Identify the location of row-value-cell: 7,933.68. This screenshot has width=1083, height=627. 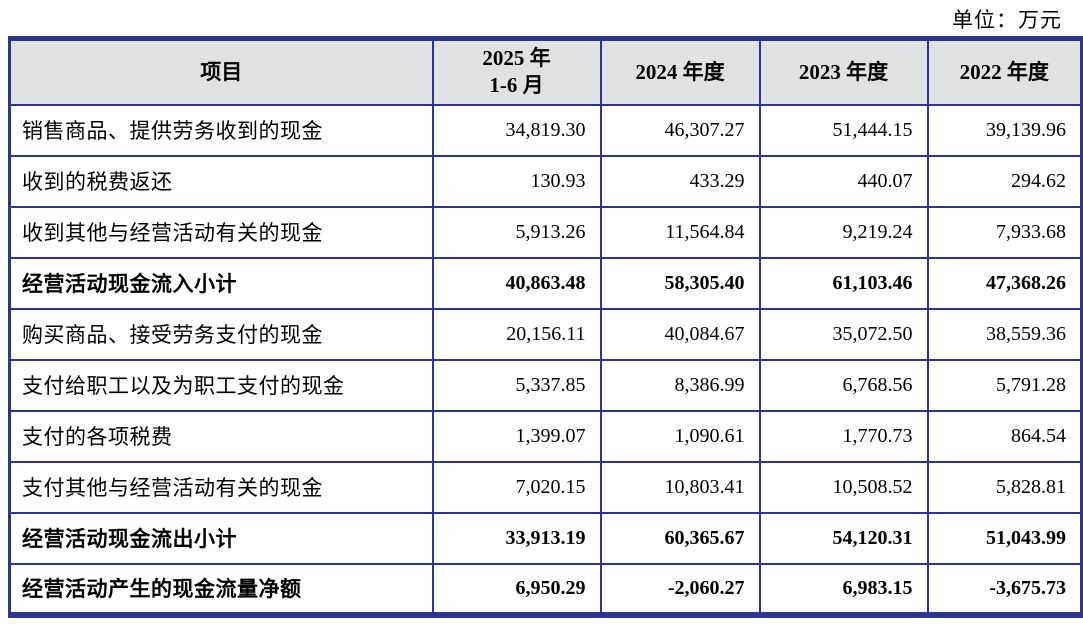
(1004, 232).